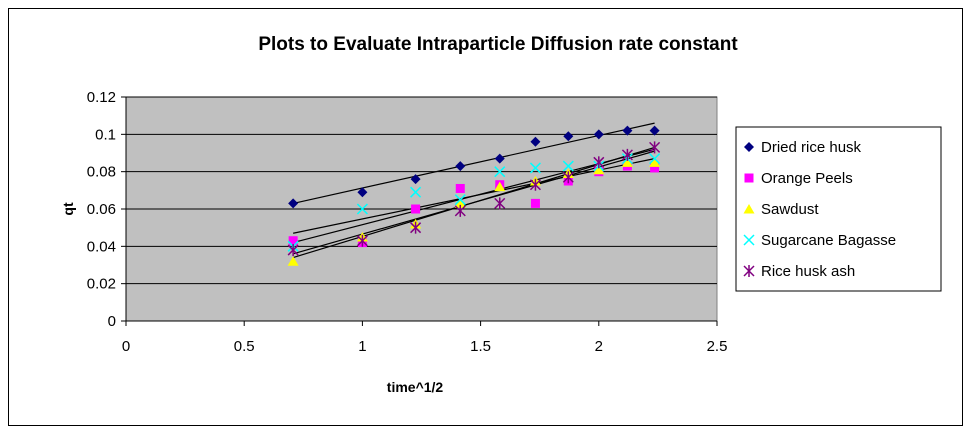  I want to click on x-tick-label: 1, so click(362, 346).